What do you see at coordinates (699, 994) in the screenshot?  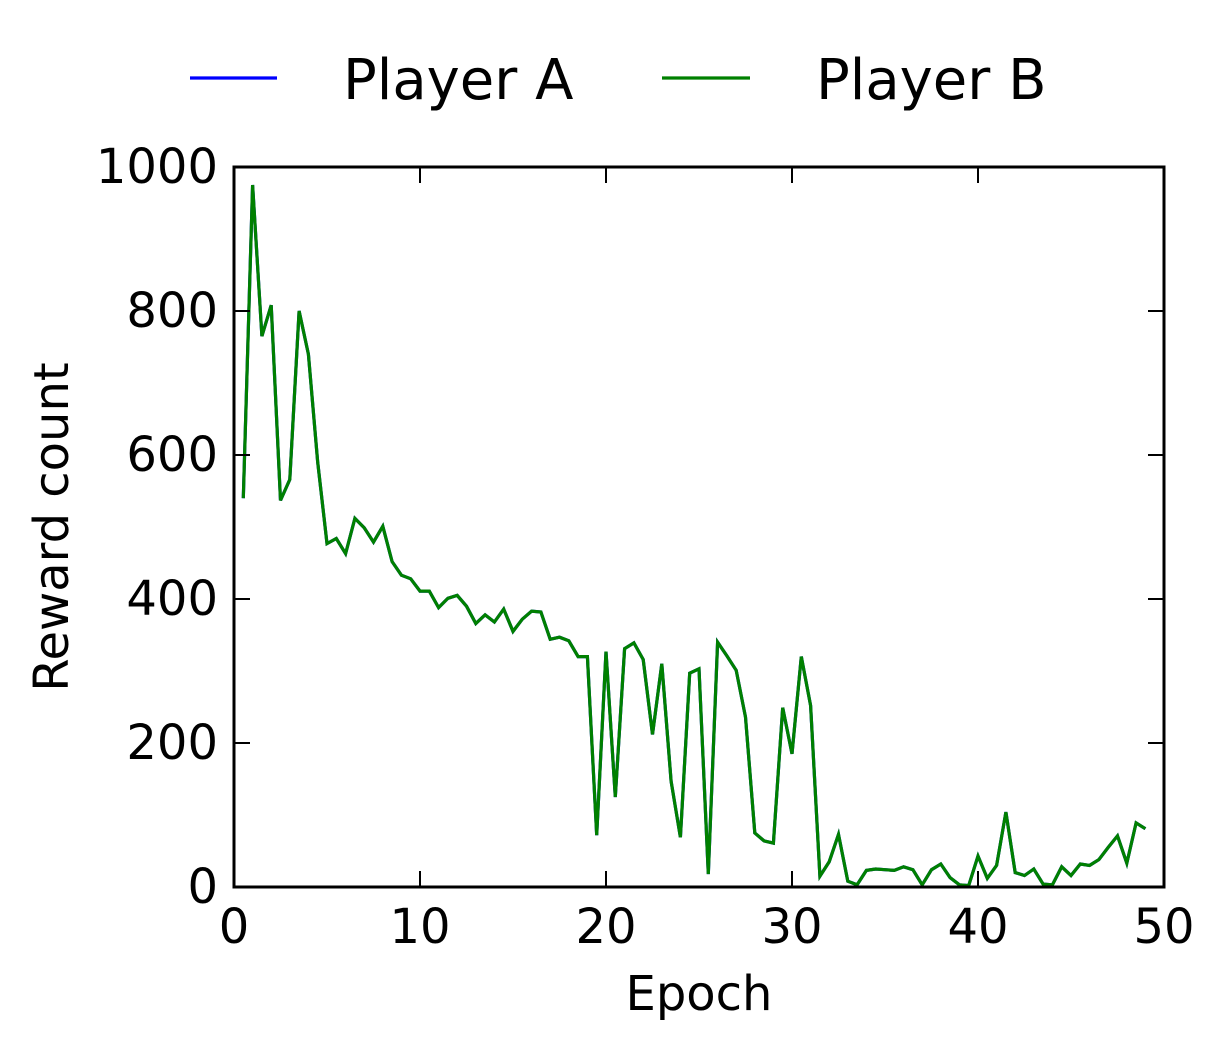 I see `x-axis-title: Epoch` at bounding box center [699, 994].